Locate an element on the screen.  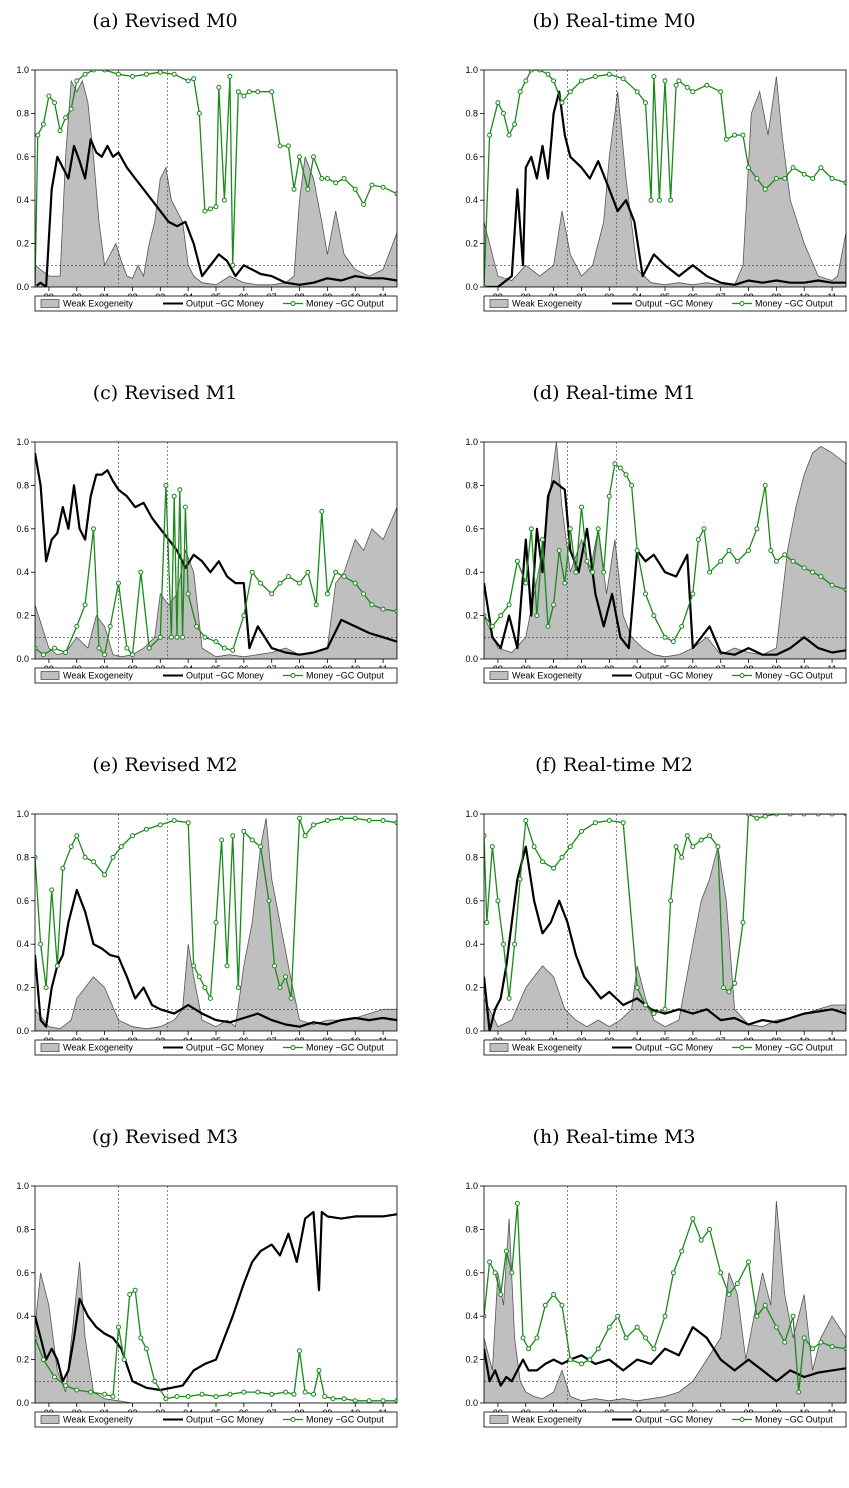
legend-label-output: Output ~GC Money is located at coordinates (225, 1048).